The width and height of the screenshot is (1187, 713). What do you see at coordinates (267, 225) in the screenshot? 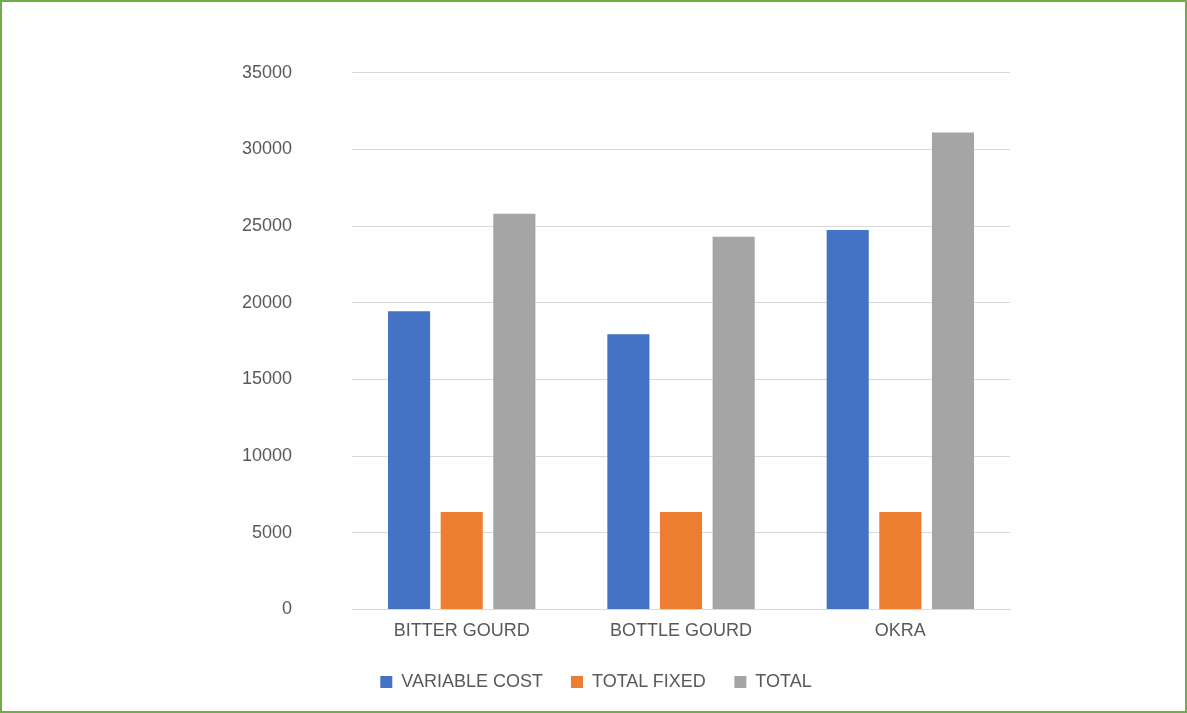
I see `y-tick-label: 25000` at bounding box center [267, 225].